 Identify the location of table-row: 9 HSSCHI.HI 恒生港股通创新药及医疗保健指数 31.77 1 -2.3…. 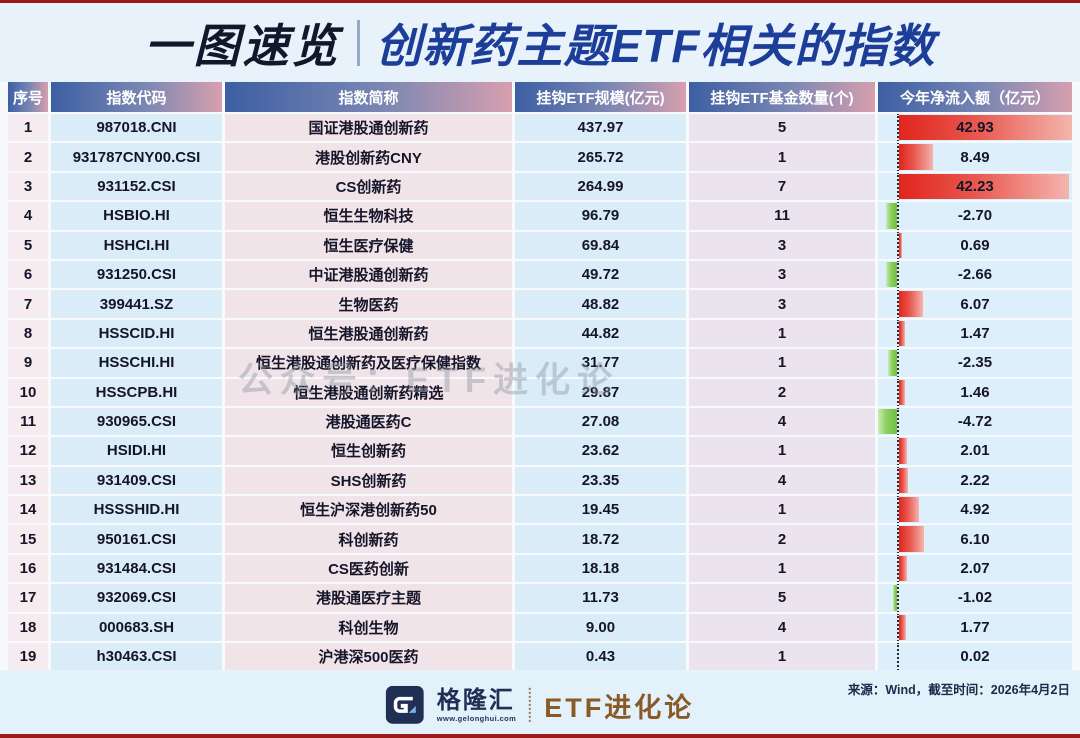
(540, 363).